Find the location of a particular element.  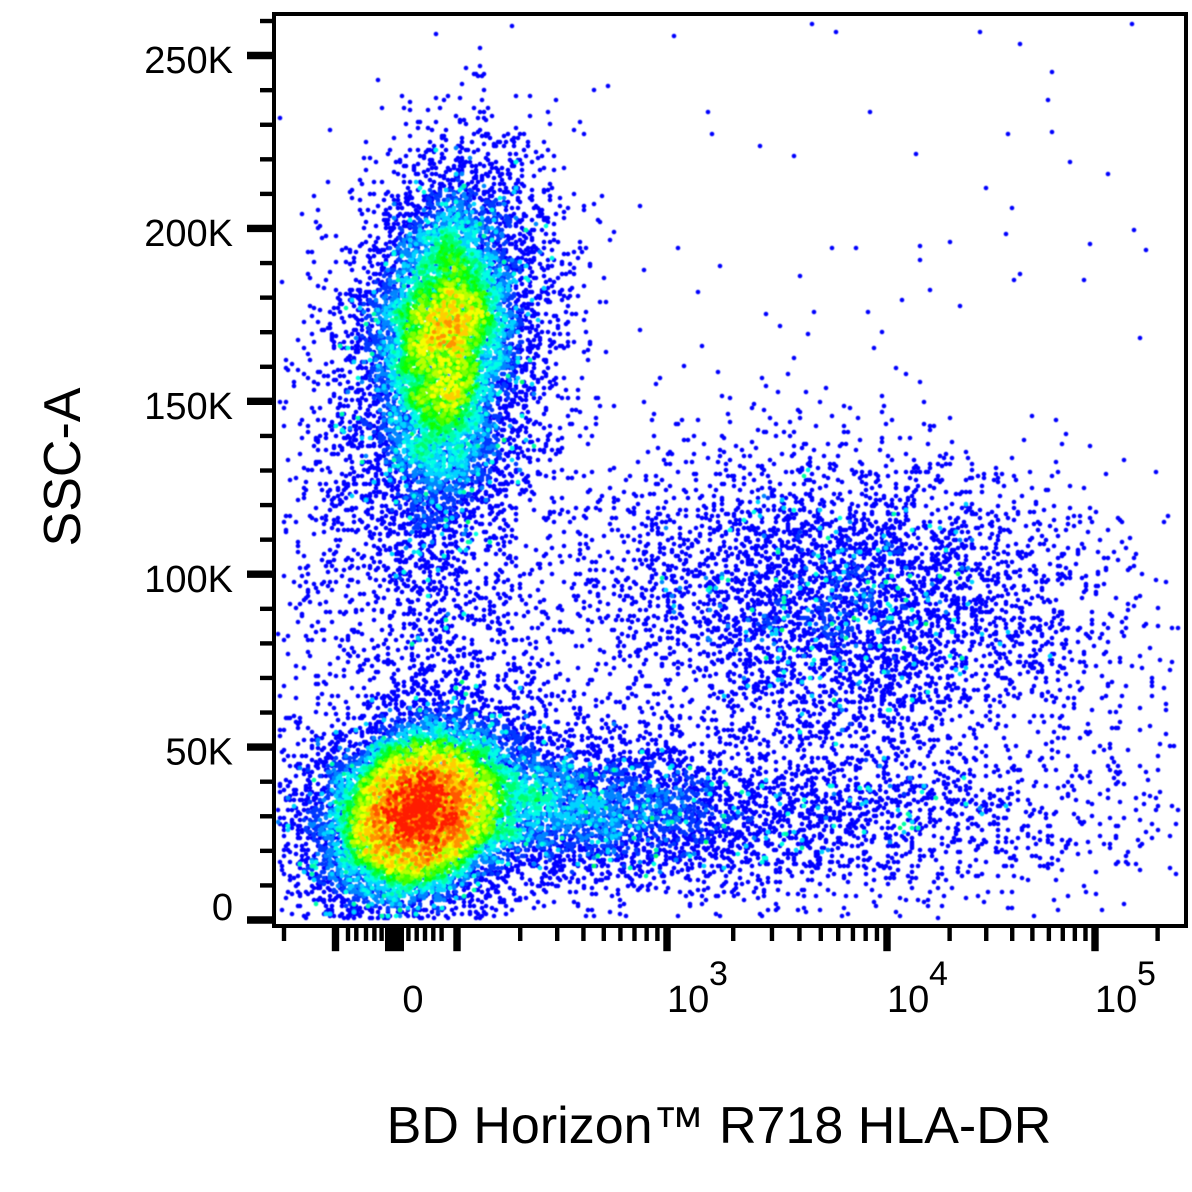

svg-text: BD Horizon™ R718 HLA-DR is located at coordinates (719, 1126).